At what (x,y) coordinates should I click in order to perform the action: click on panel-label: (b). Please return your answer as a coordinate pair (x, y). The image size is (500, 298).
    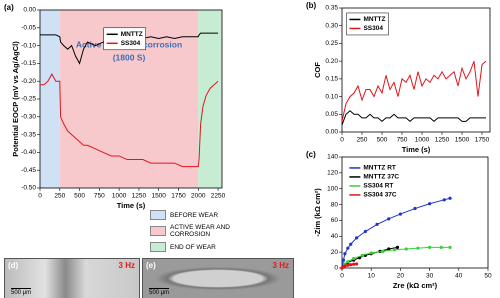
    Looking at the image, I should click on (311, 5).